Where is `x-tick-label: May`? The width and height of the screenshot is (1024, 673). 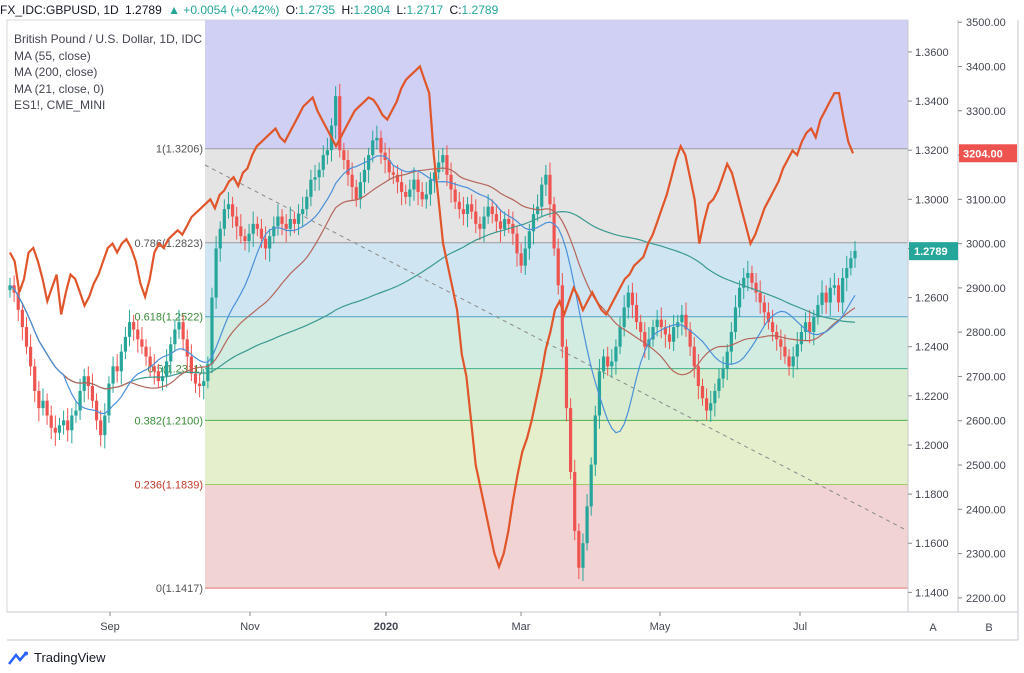
x-tick-label: May is located at coordinates (660, 627).